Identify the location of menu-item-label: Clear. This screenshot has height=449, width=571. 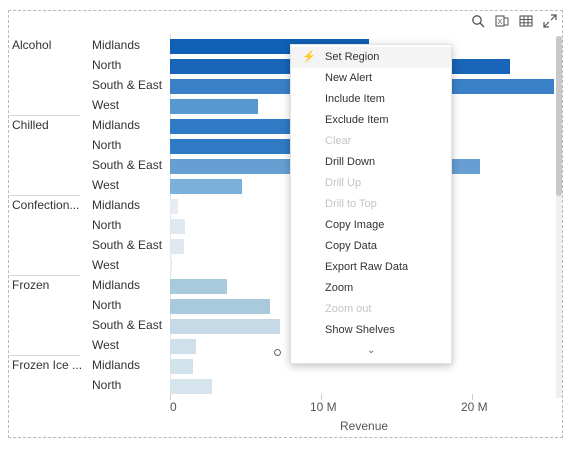
(338, 141).